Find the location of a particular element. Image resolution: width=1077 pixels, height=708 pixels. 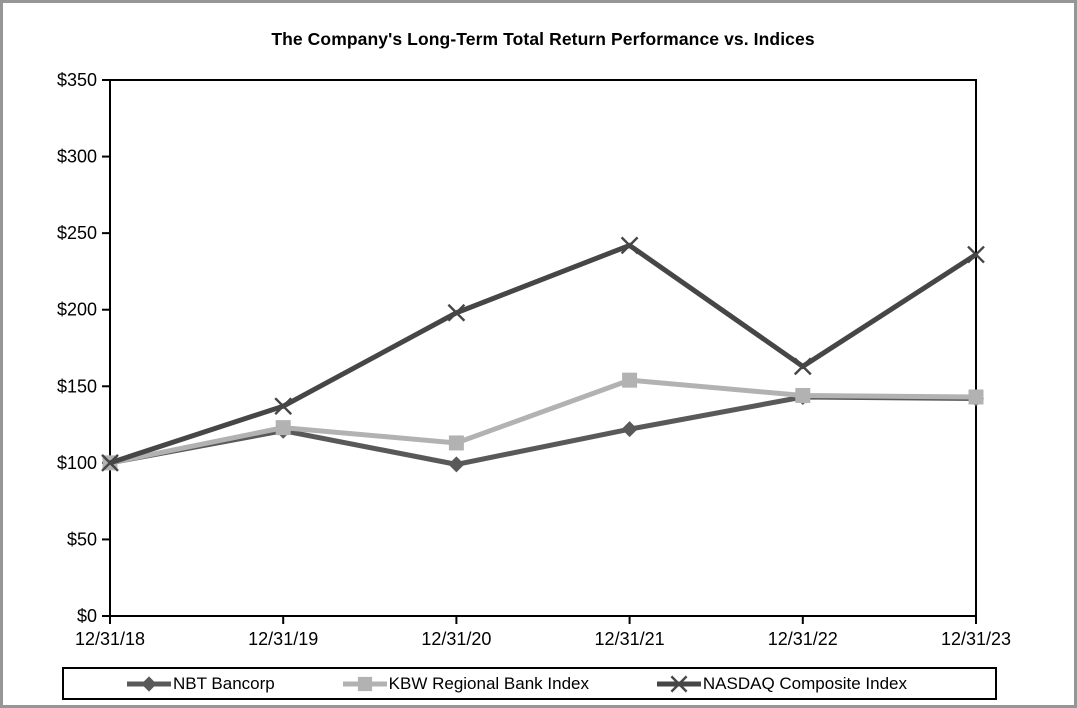

y-axis-tick-label: $50 is located at coordinates (82, 539).